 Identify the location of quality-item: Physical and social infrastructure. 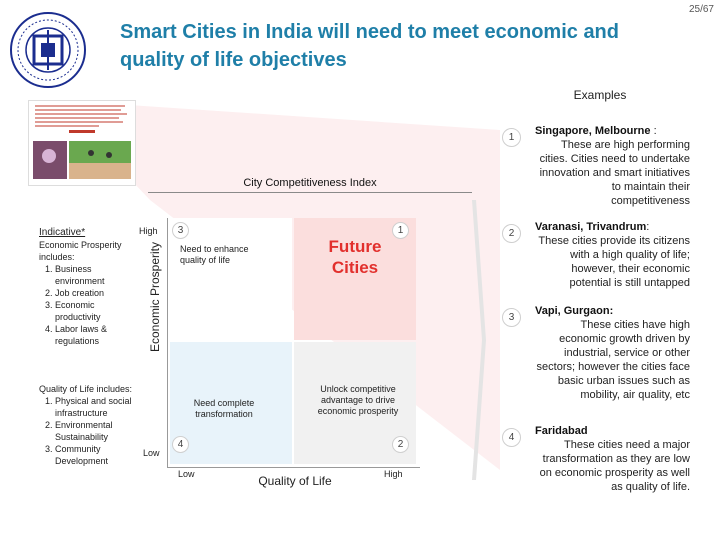
(97, 407).